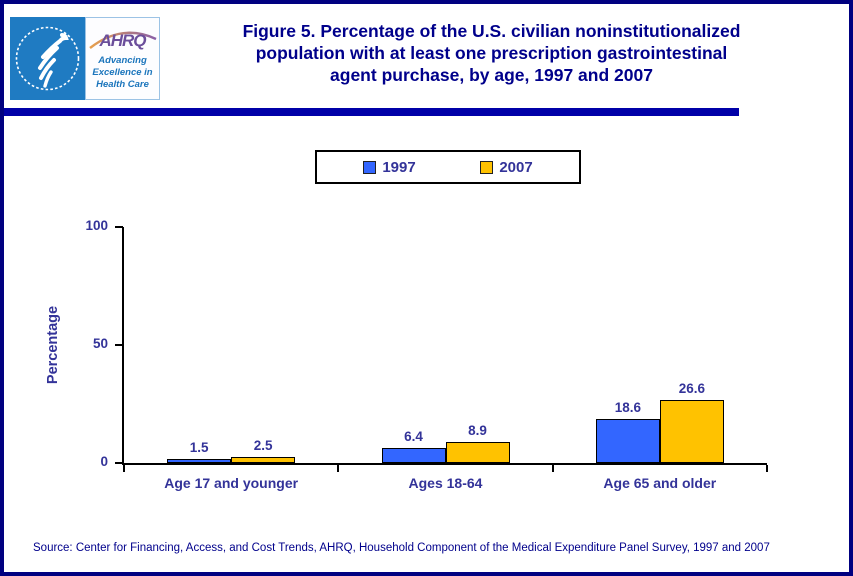 This screenshot has width=853, height=576. I want to click on ahrq-wordmark: AHRQ, so click(122, 40).